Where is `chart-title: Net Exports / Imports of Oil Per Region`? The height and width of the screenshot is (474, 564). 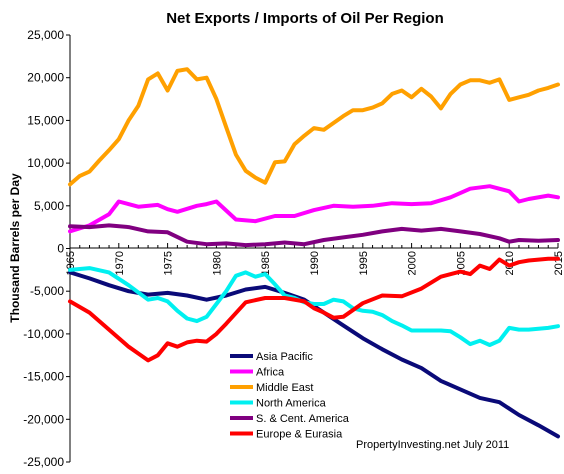
chart-title: Net Exports / Imports of Oil Per Region is located at coordinates (305, 18).